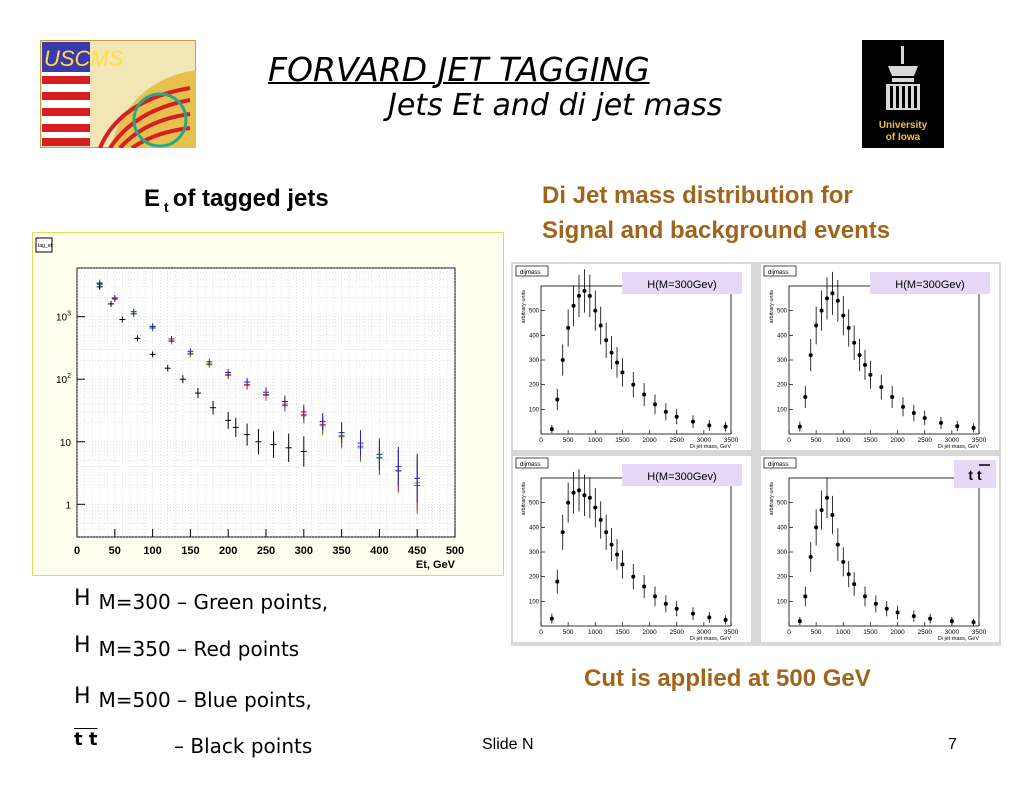  Describe the element at coordinates (697, 195) in the screenshot. I see `dijet-heading-line1: Di Jet mass distribution for` at that location.